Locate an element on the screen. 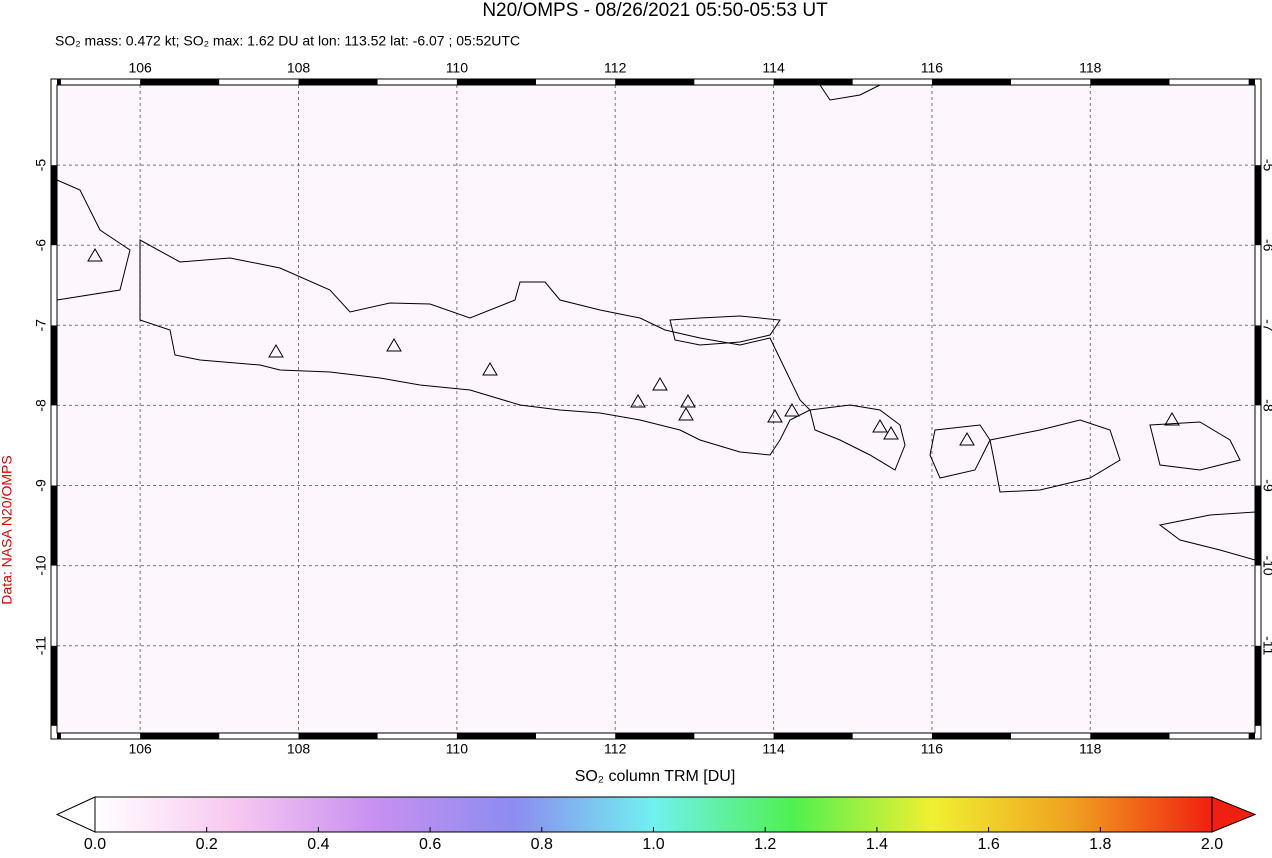  colorbar-tick-label: 1.8 is located at coordinates (1100, 844).